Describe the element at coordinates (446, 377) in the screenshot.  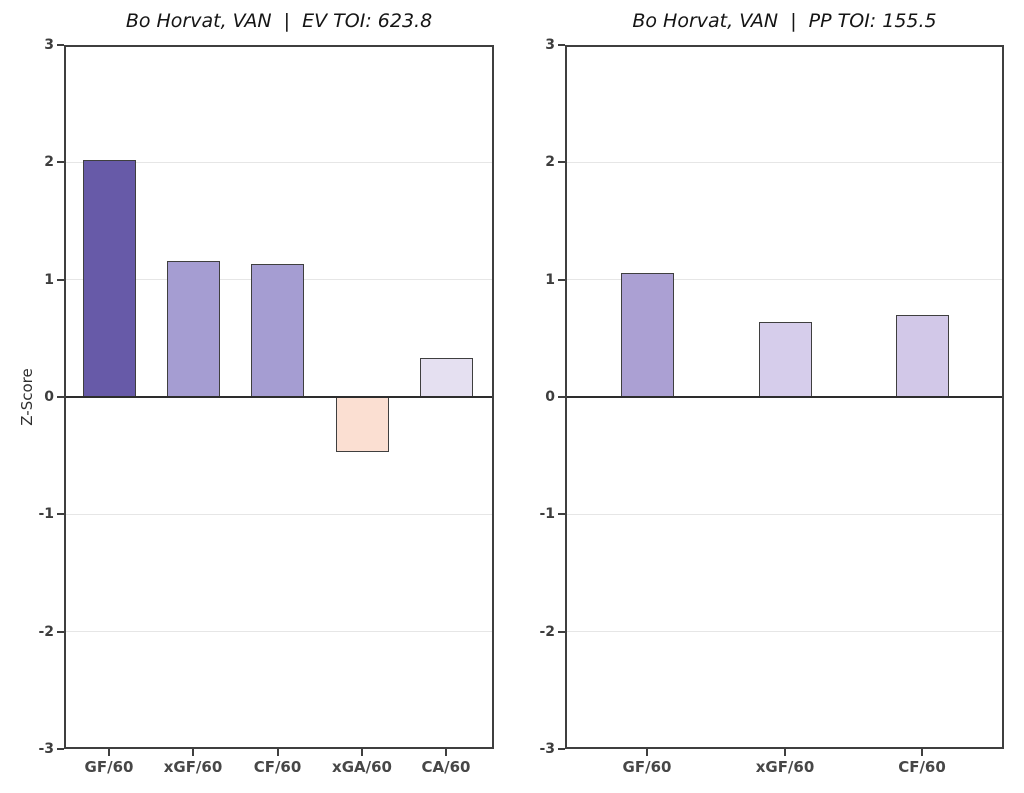
I see `bar-ca60` at that location.